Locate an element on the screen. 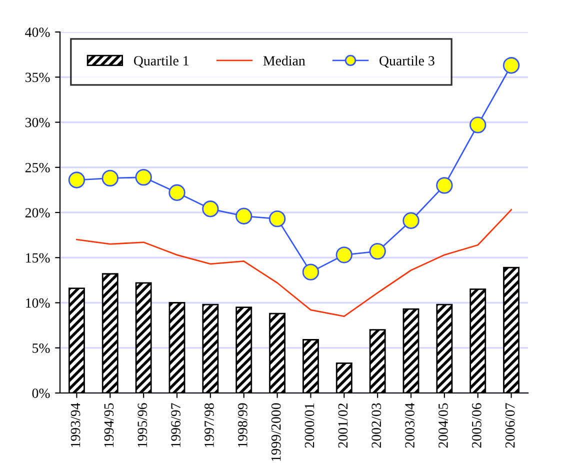 The height and width of the screenshot is (463, 580). y-tick-label: 0% is located at coordinates (41, 393).